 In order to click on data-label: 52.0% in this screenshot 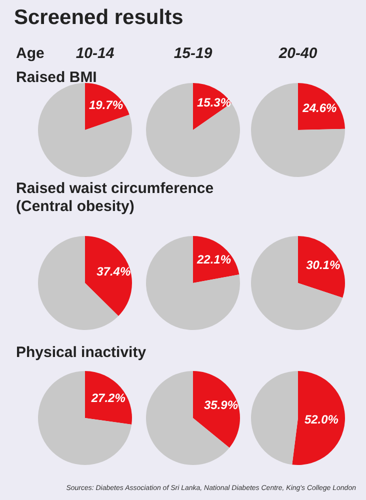, I will do `click(321, 419)`.